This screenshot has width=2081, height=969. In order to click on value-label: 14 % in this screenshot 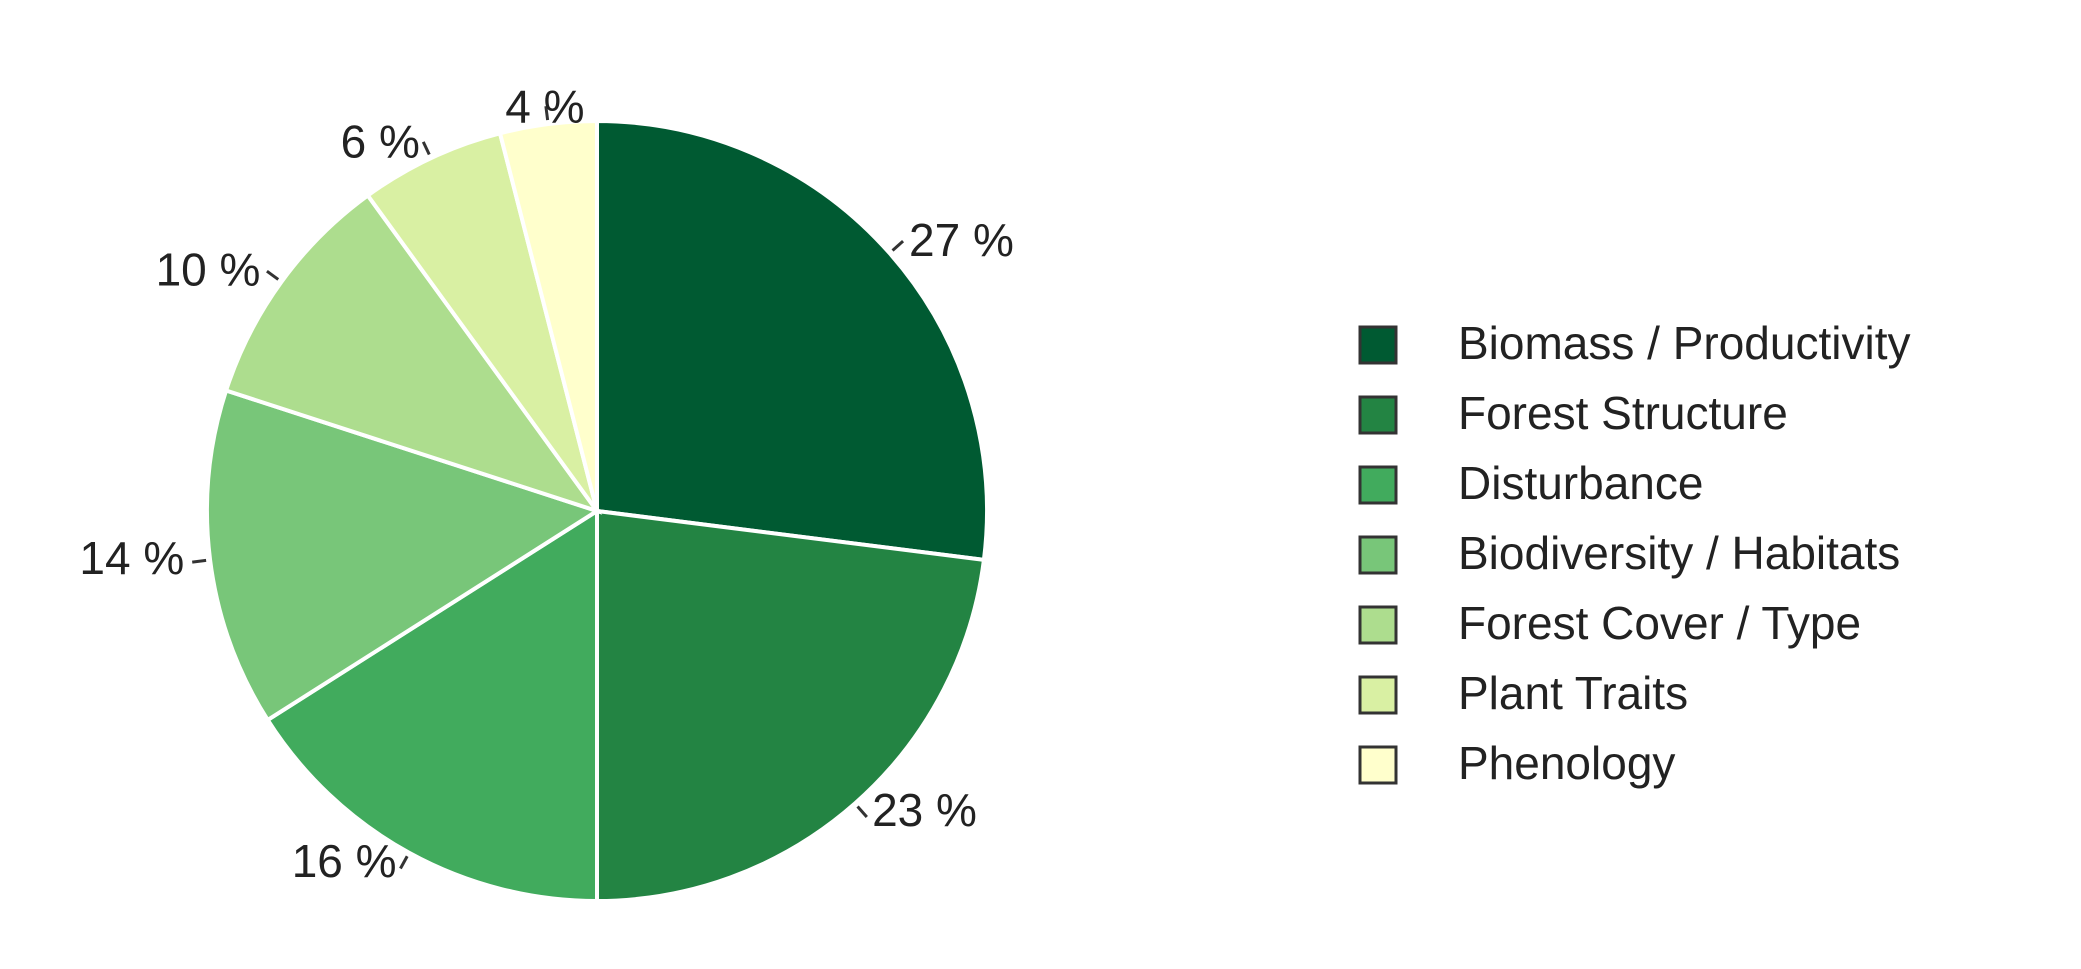, I will do `click(131, 558)`.